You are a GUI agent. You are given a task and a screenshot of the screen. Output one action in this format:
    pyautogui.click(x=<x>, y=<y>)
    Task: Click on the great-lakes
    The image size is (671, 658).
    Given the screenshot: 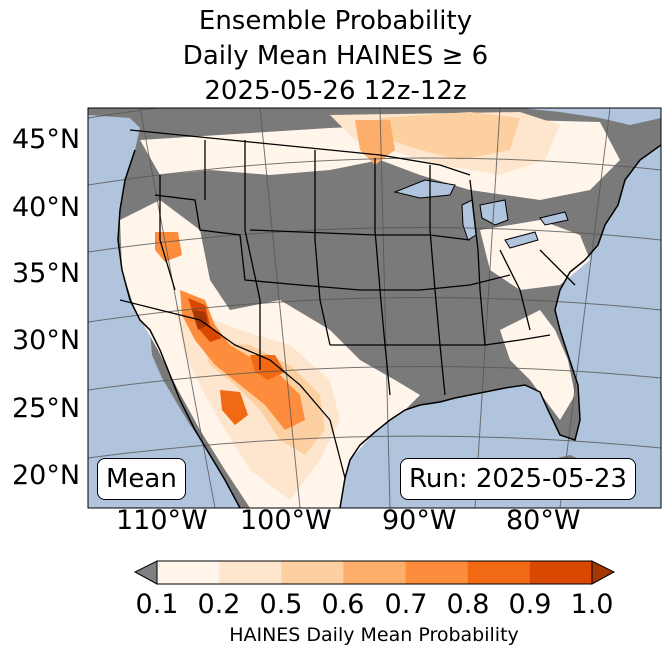 What is the action you would take?
    pyautogui.click(x=481, y=214)
    